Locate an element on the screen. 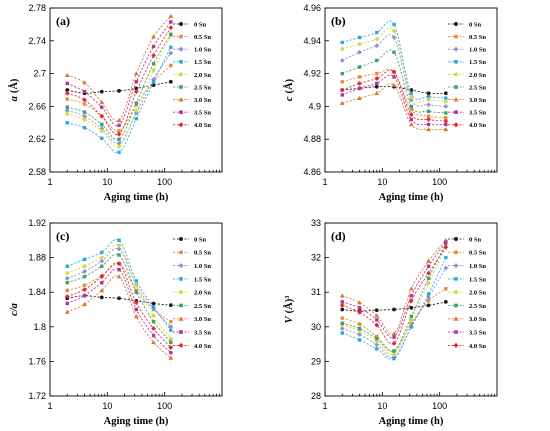  y-axis-label: c (Å) is located at coordinates (289, 89).